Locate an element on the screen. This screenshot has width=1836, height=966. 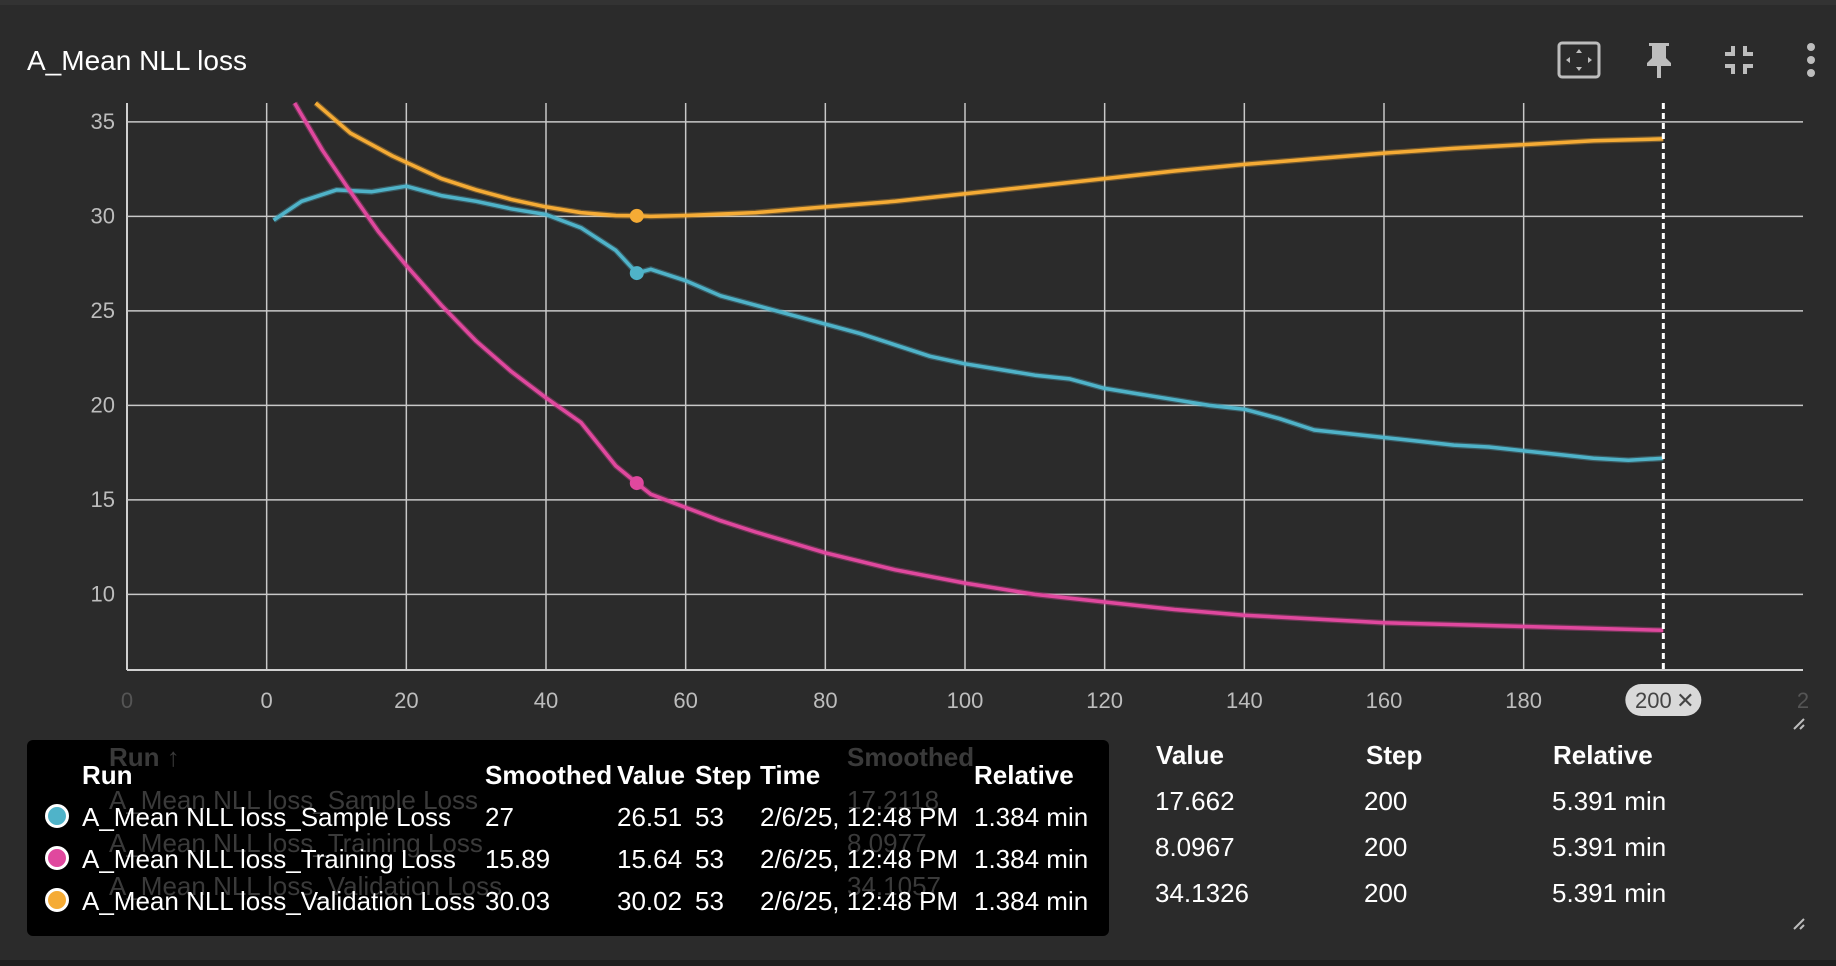
ghost-run-header: Run ↑ is located at coordinates (144, 757).